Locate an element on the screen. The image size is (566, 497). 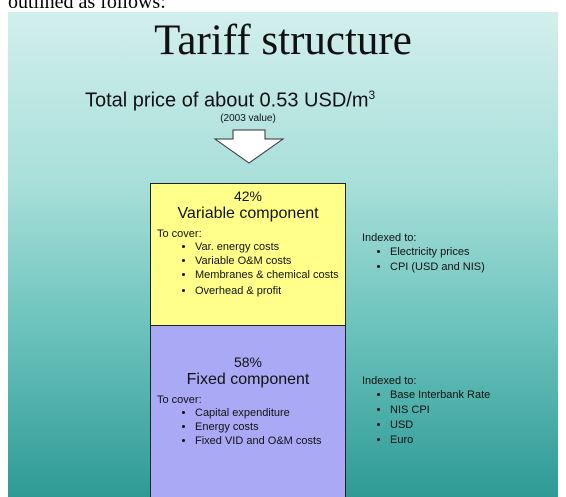
cover-item: Variable O&M costs is located at coordinates (268, 261).